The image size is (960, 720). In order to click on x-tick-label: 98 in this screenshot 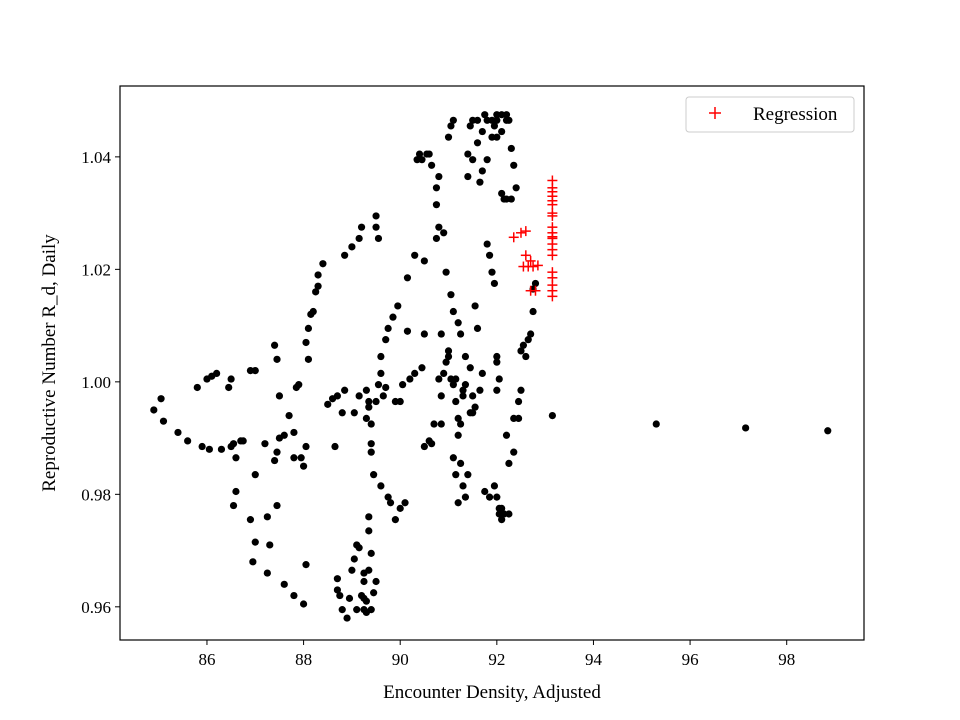, I will do `click(786, 659)`.